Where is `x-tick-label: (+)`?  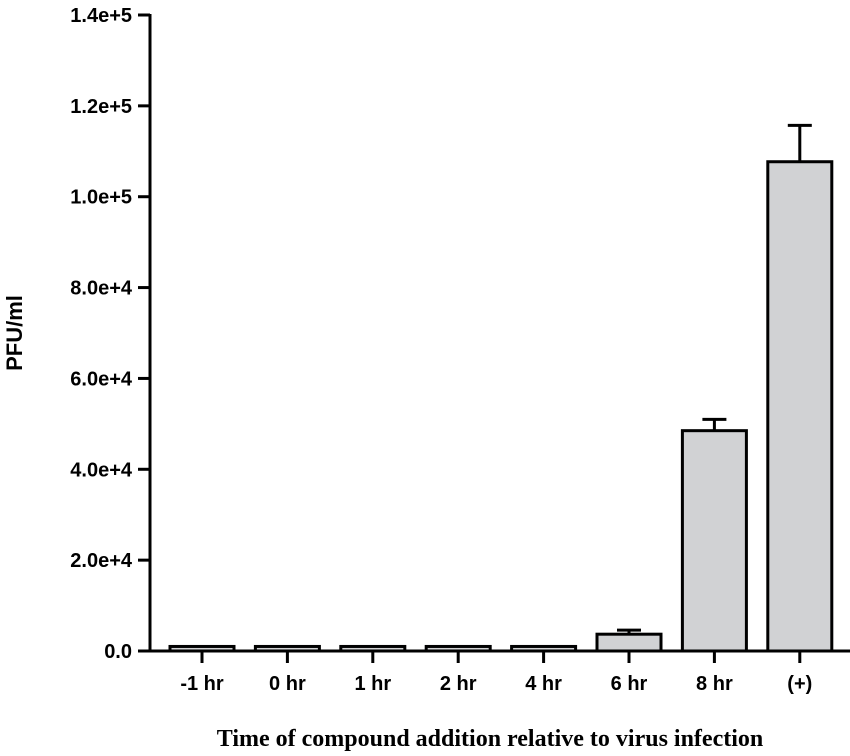 x-tick-label: (+) is located at coordinates (799, 684).